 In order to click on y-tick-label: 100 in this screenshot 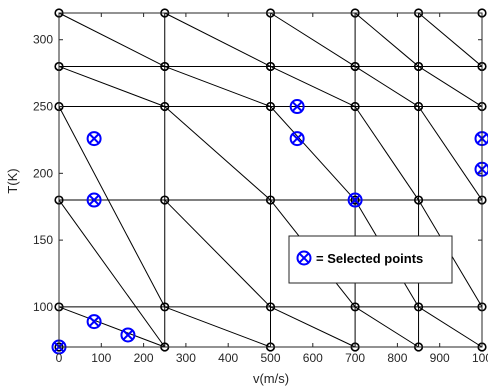, I will do `click(43, 307)`.